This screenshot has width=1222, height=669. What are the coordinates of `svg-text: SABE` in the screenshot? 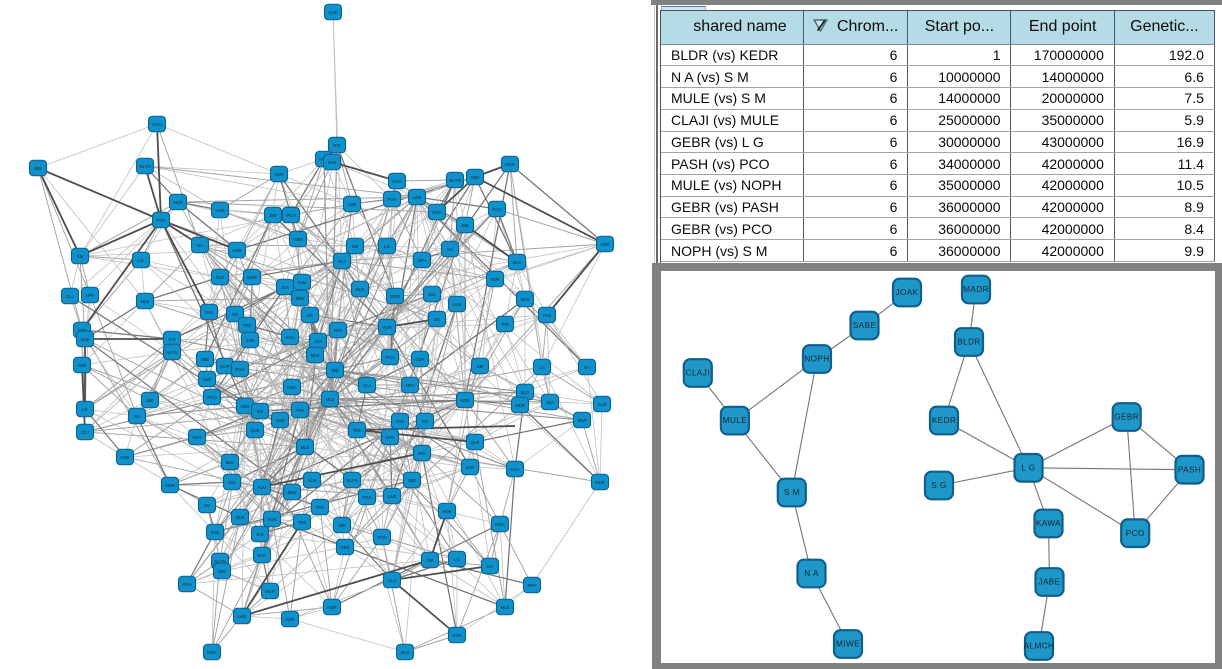 It's located at (864, 325).